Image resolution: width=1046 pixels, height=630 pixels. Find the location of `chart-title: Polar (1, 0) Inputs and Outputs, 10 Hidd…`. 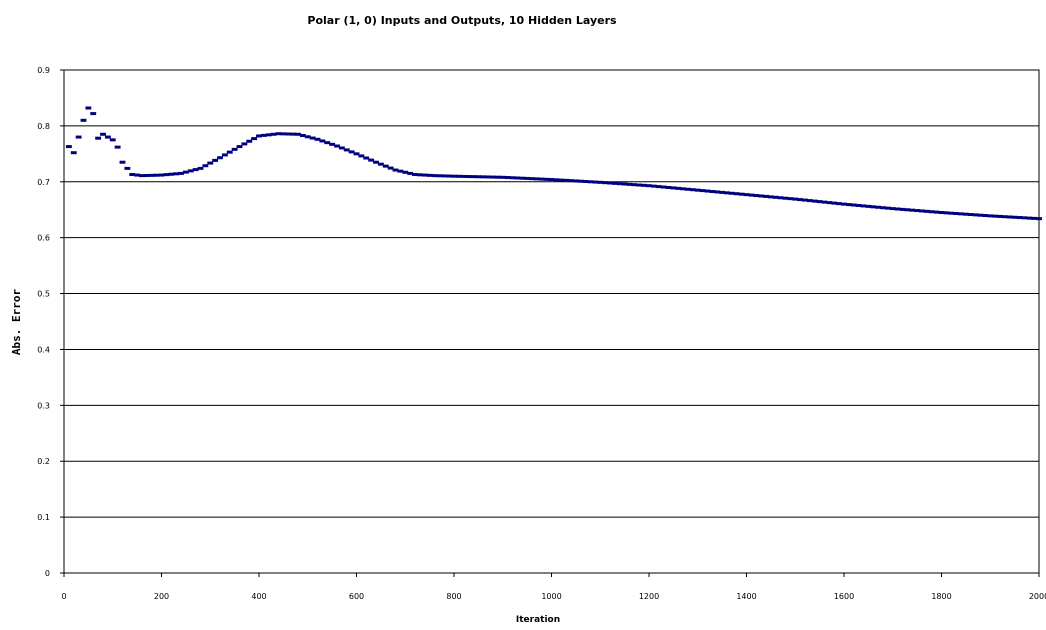

chart-title: Polar (1, 0) Inputs and Outputs, 10 Hidd… is located at coordinates (462, 20).